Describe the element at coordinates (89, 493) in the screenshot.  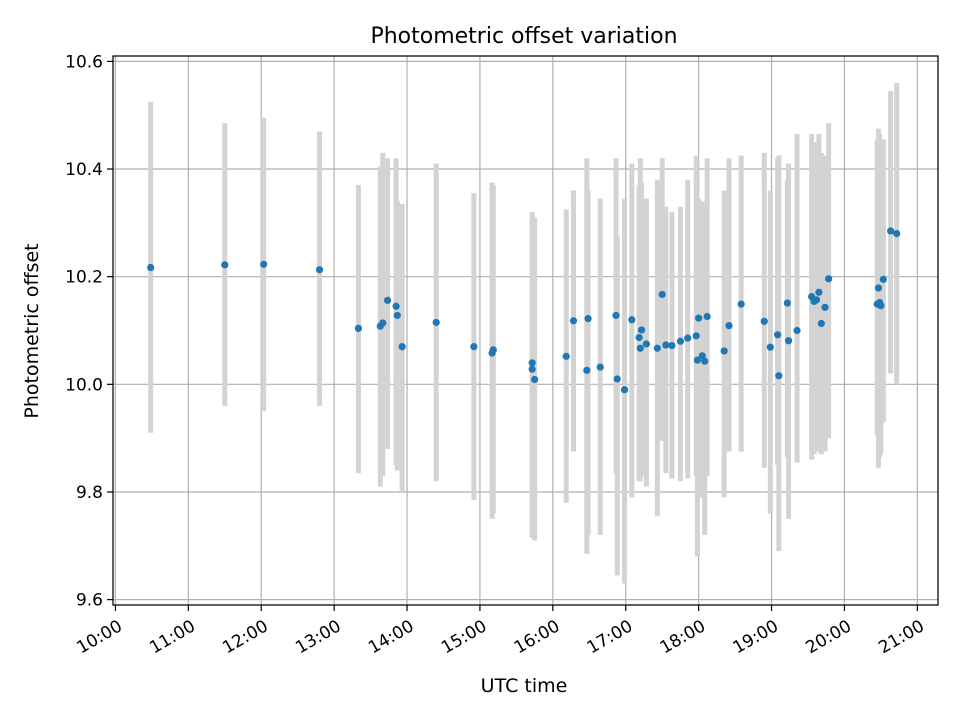
I see `y-tick-label: 9.8` at that location.